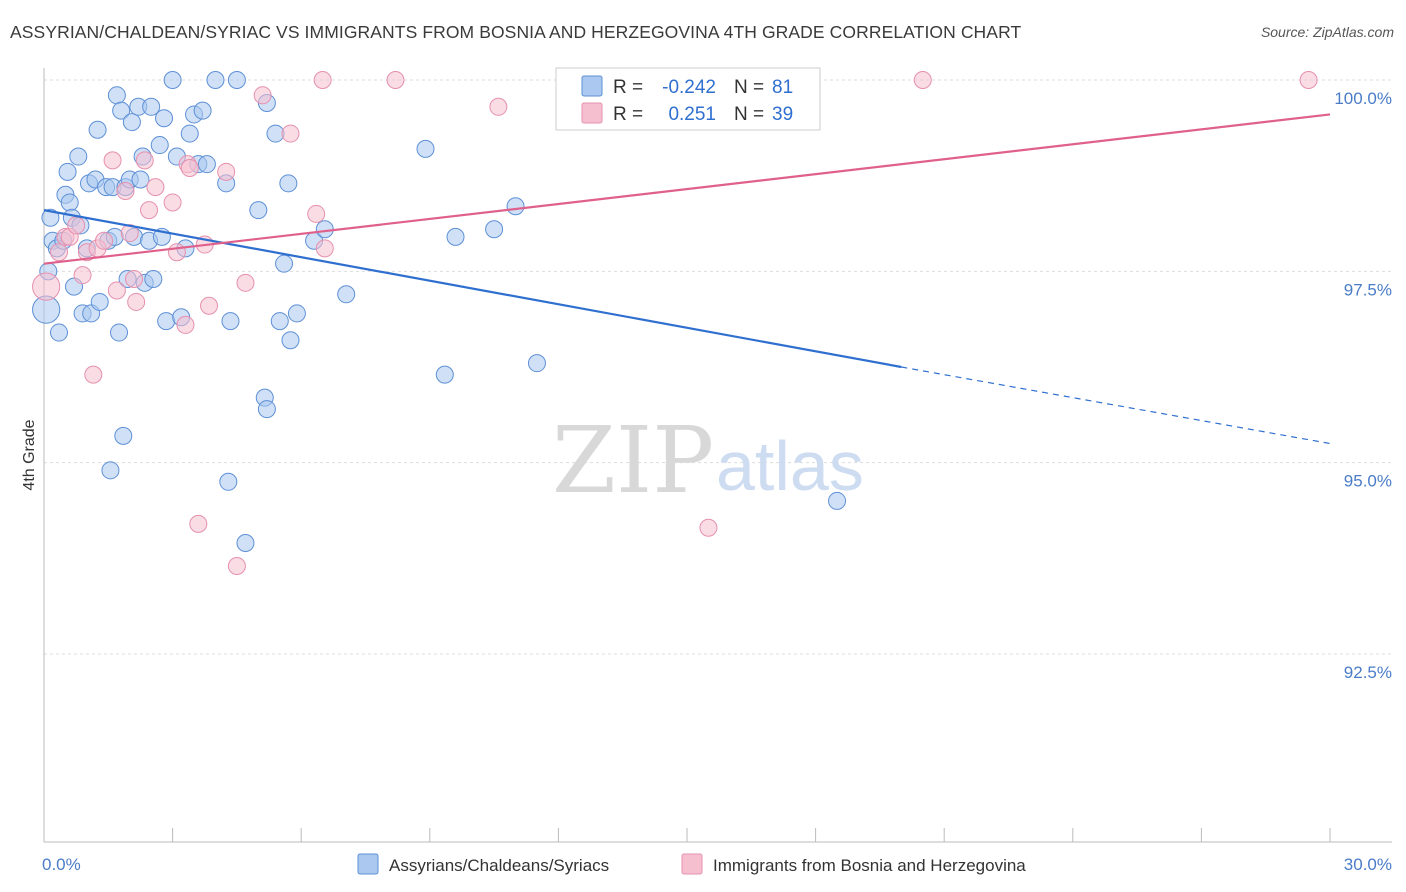  What do you see at coordinates (592, 86) in the screenshot?
I see `stats-blue-swatch` at bounding box center [592, 86].